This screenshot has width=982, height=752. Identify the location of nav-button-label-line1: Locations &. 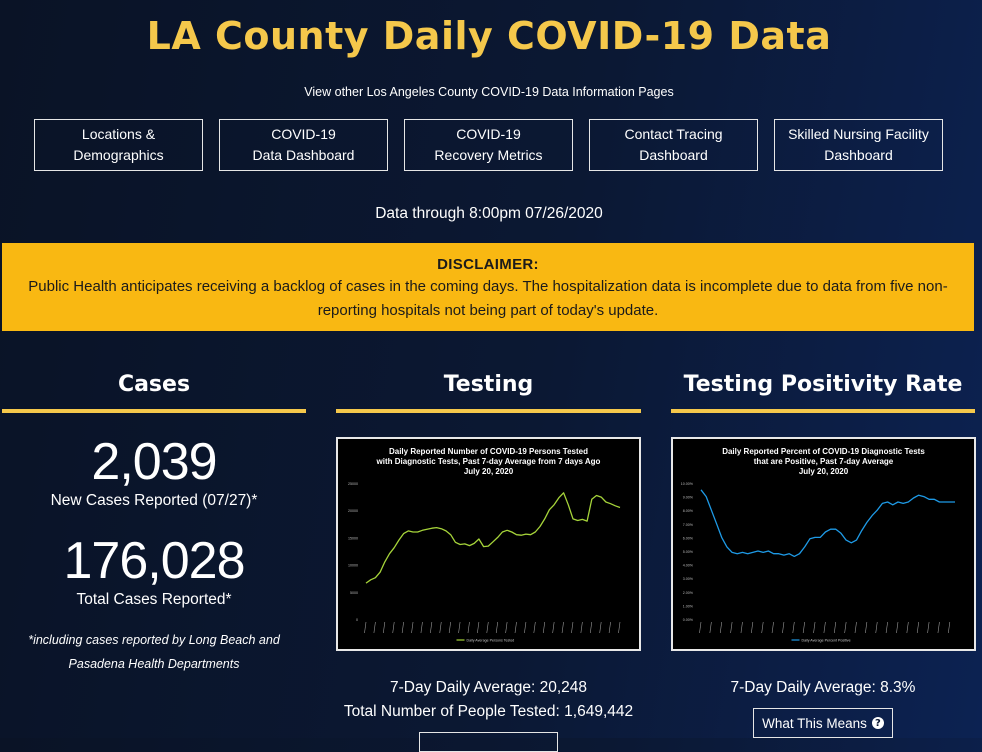
(118, 134).